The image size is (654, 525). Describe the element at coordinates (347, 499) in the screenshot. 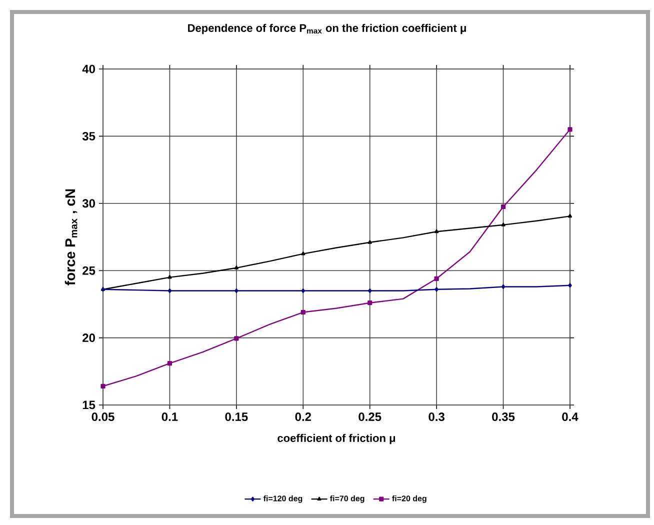

I see `legend-label: fi=70 deg` at that location.